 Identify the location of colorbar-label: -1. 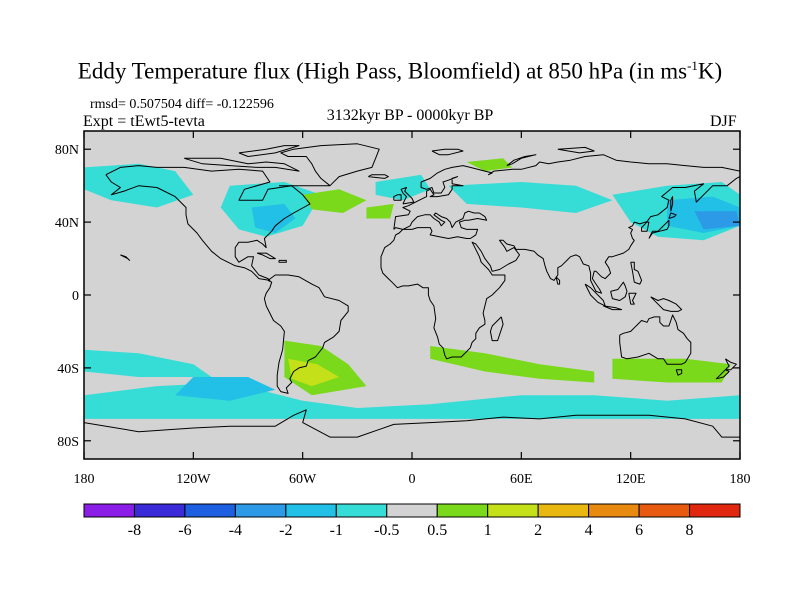
(336, 530).